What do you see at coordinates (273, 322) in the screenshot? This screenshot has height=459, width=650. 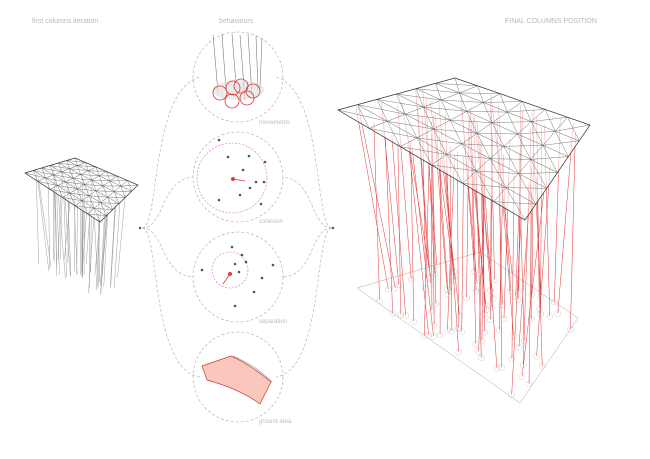 I see `behaviour-label: separation` at bounding box center [273, 322].